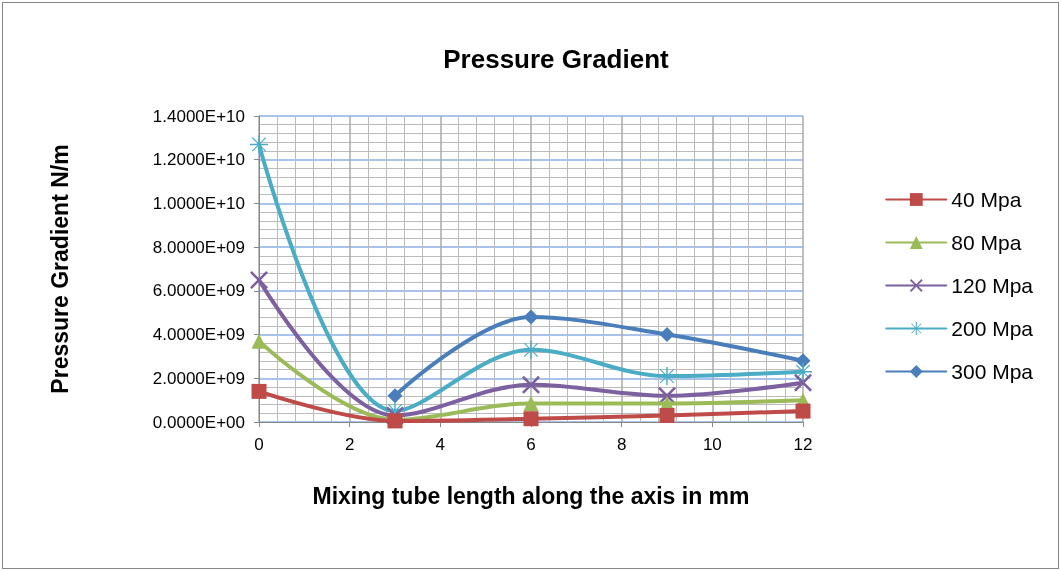 Image resolution: width=1061 pixels, height=571 pixels. Describe the element at coordinates (59, 269) in the screenshot. I see `y-axis-title: Pressure Gradient N/m` at that location.